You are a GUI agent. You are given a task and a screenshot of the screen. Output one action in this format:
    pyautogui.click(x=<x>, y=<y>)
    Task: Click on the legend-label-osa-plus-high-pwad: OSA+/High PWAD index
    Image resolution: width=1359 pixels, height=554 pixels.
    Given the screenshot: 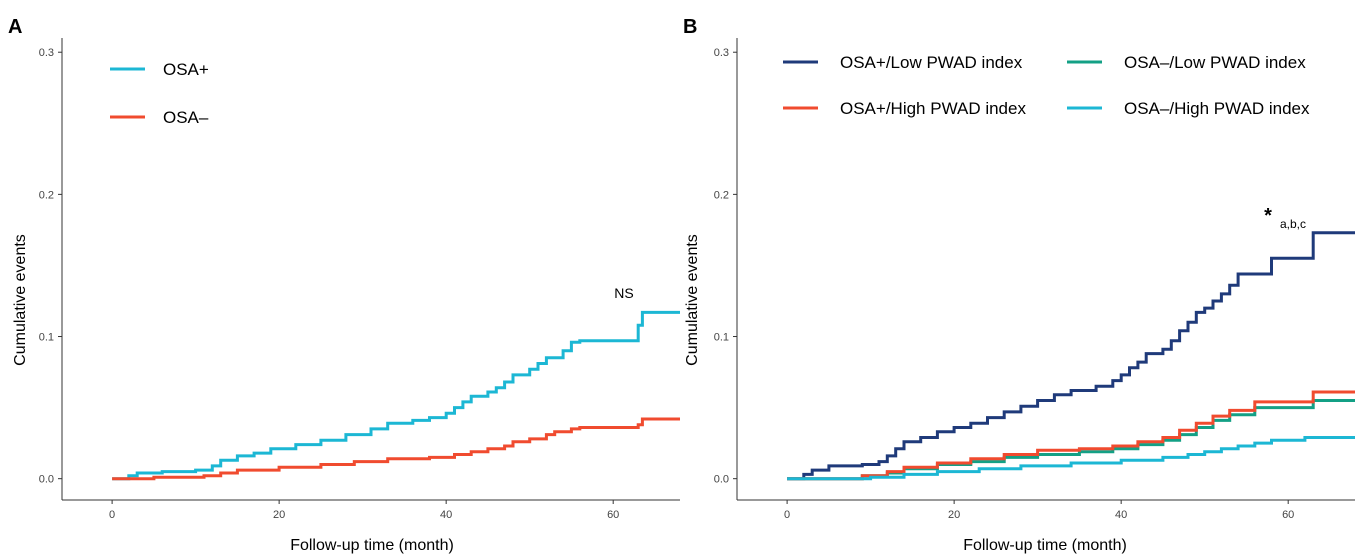 What is the action you would take?
    pyautogui.click(x=933, y=108)
    